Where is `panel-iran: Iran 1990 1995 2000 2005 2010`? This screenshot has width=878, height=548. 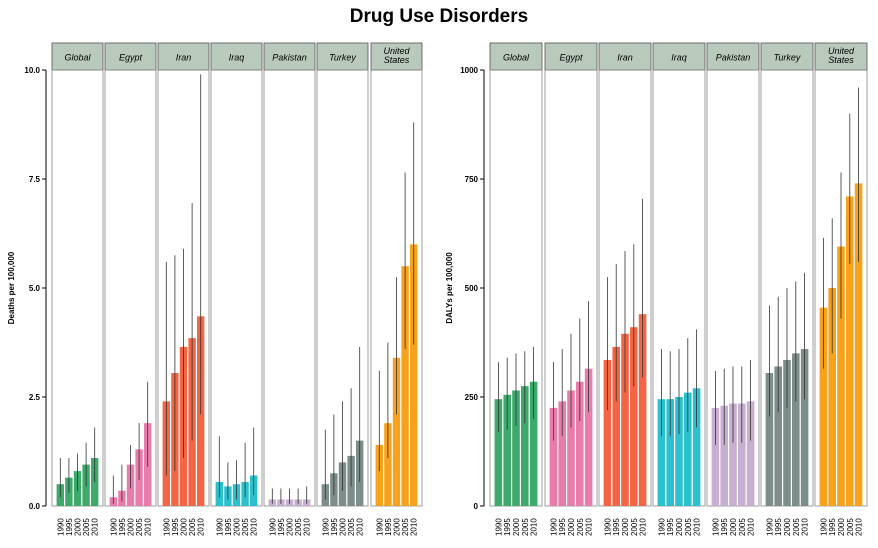 panel-iran: Iran 1990 1995 2000 2005 2010 is located at coordinates (183, 289).